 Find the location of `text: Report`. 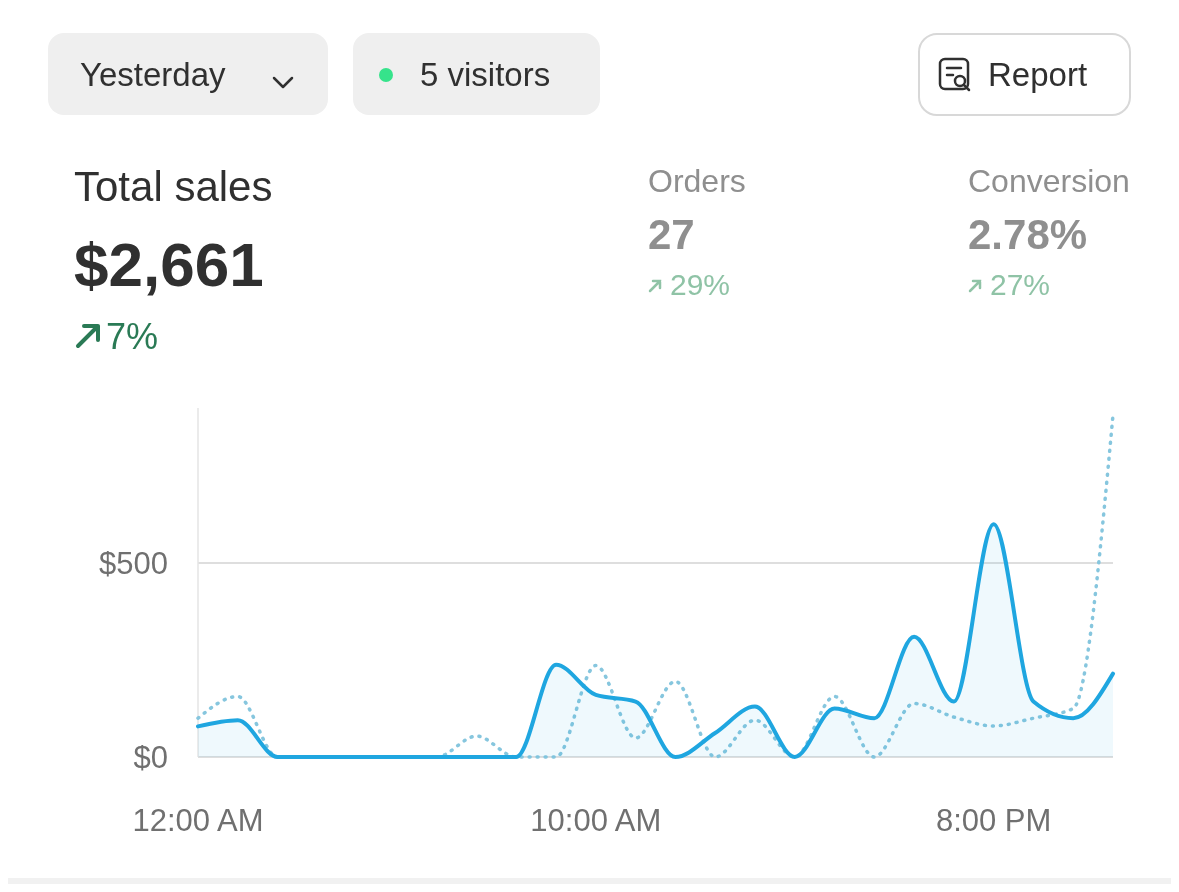

text: Report is located at coordinates (1038, 74).